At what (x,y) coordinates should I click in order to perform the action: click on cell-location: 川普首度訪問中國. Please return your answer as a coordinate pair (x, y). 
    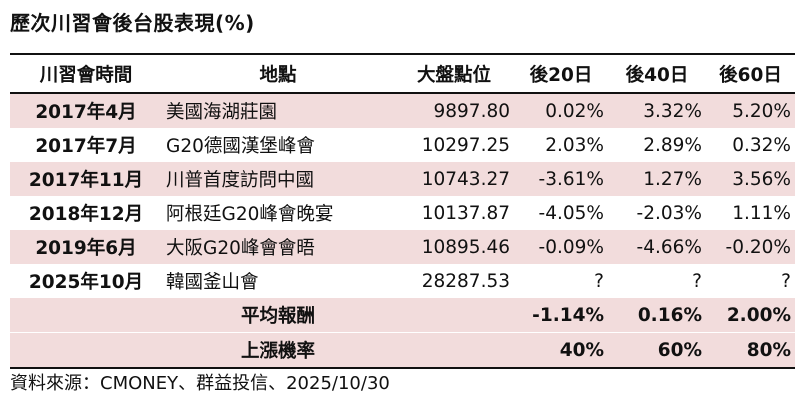
    Looking at the image, I should click on (278, 179).